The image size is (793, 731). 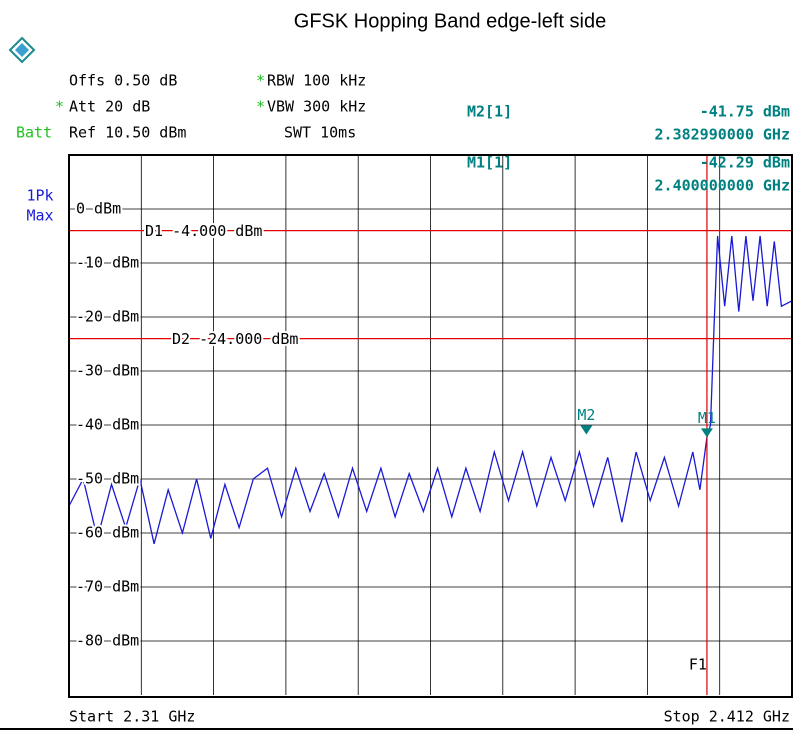 I want to click on marker-level: -41.75 dBm, so click(x=745, y=112).